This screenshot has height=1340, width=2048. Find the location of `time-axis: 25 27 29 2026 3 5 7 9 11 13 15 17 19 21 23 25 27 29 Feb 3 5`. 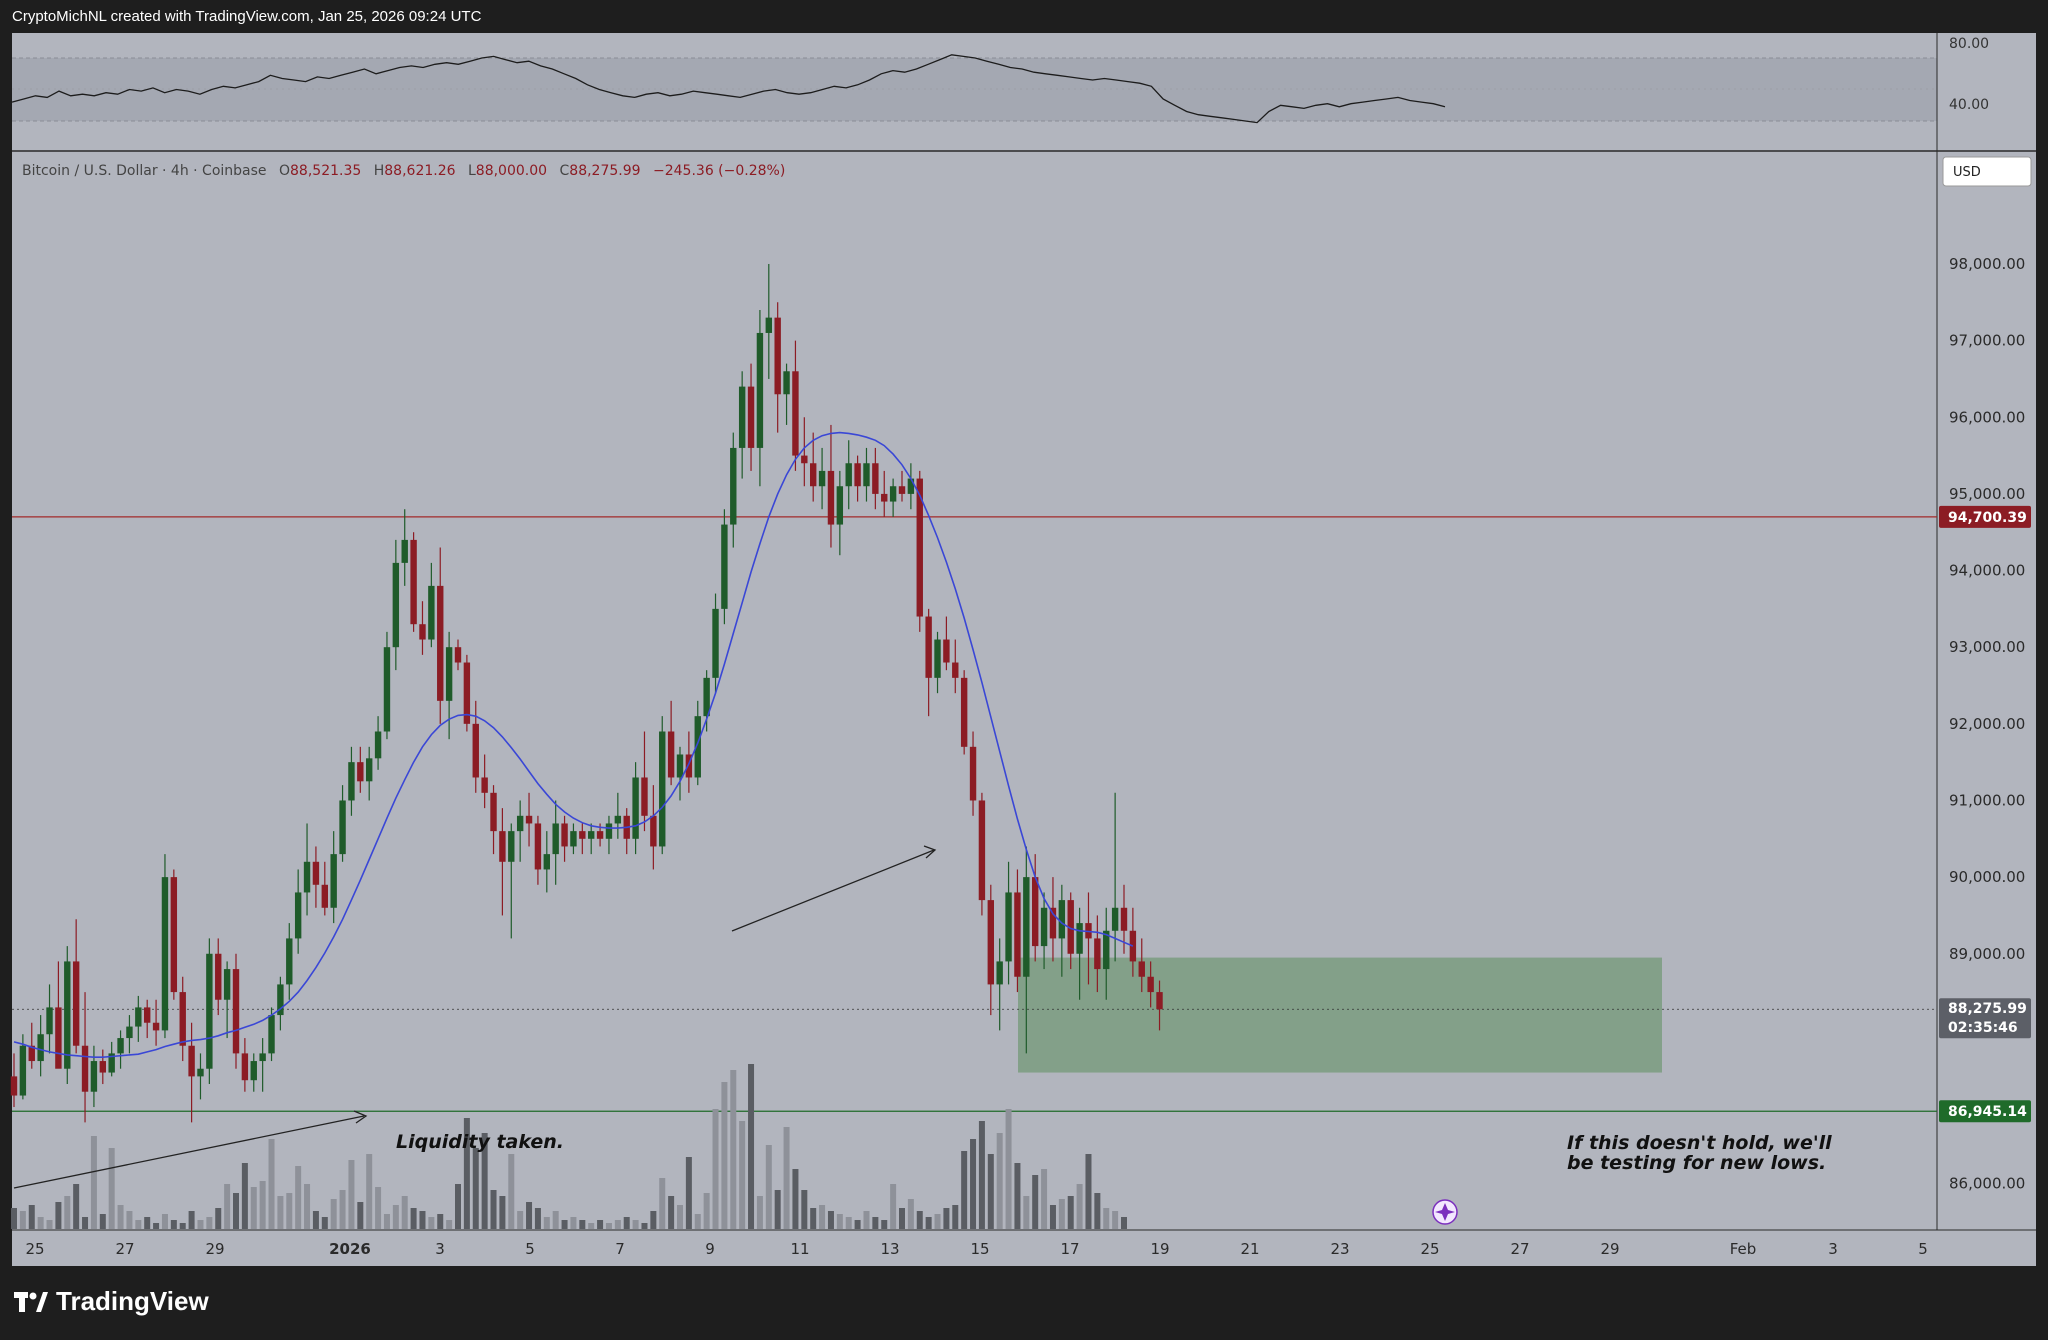

time-axis: 25 27 29 2026 3 5 7 9 11 13 15 17 19 21 23 25 27 29 Feb 3 5 is located at coordinates (976, 1249).